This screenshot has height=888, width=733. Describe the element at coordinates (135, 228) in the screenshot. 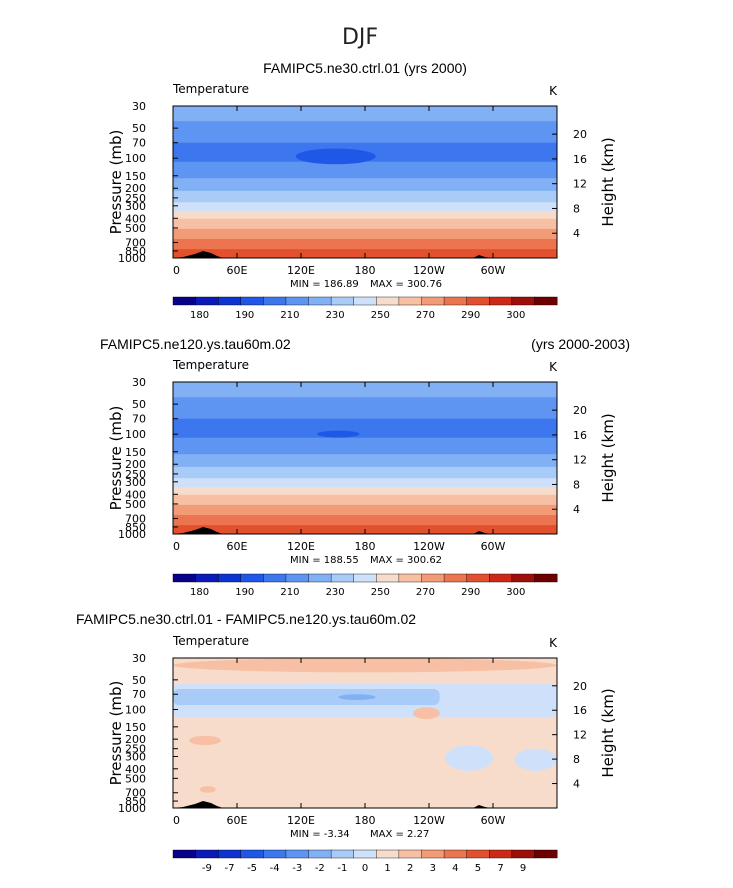

I see `y-tick-label: 500` at that location.